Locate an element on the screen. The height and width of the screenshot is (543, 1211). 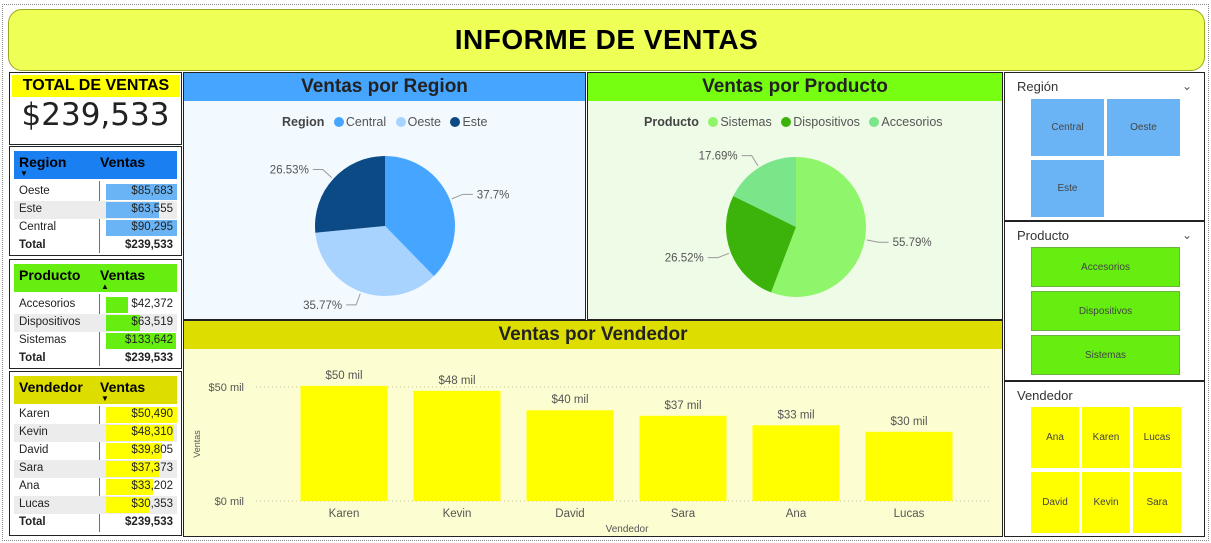
report-title-banner: INFORME DE VENTAS is located at coordinates (606, 40).